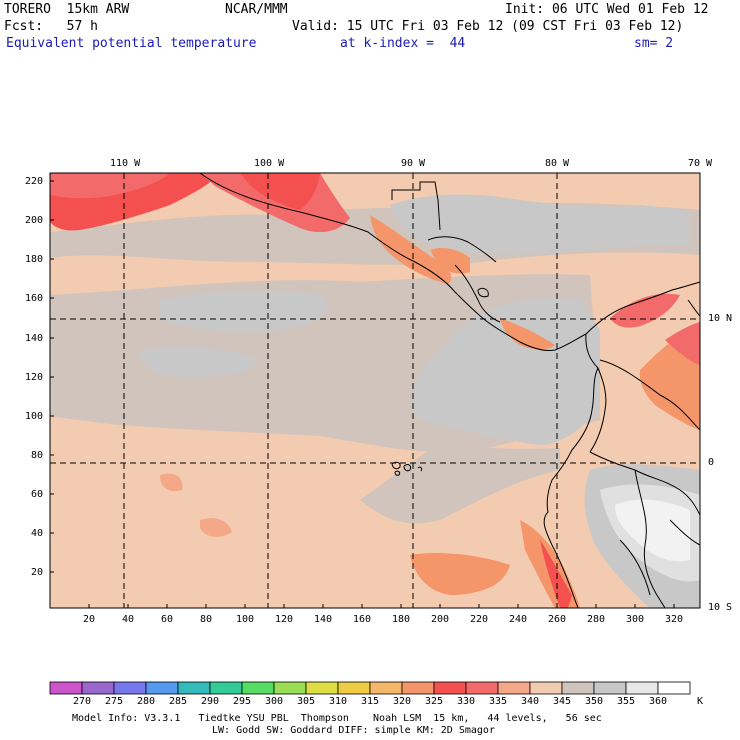 Image resolution: width=740 pixels, height=740 pixels. What do you see at coordinates (37, 533) in the screenshot?
I see `y-tick-40: 40` at bounding box center [37, 533].